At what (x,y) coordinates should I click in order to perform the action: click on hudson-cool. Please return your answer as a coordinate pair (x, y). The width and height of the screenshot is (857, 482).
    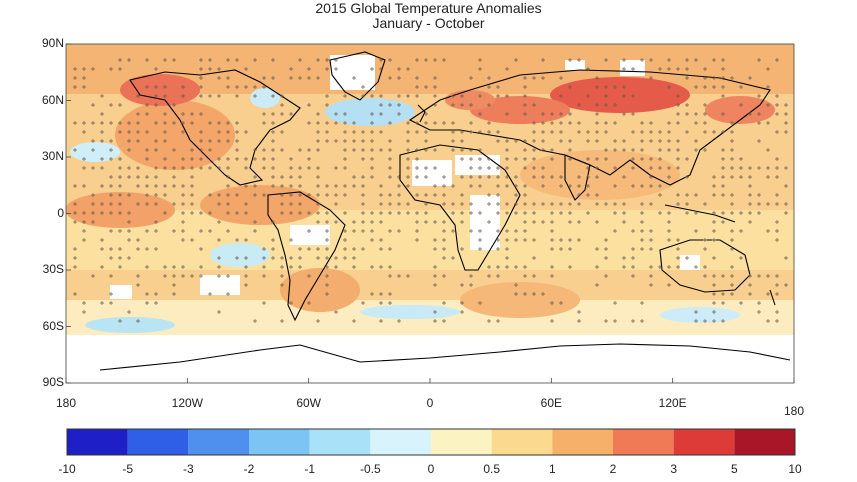
    Looking at the image, I should click on (265, 98).